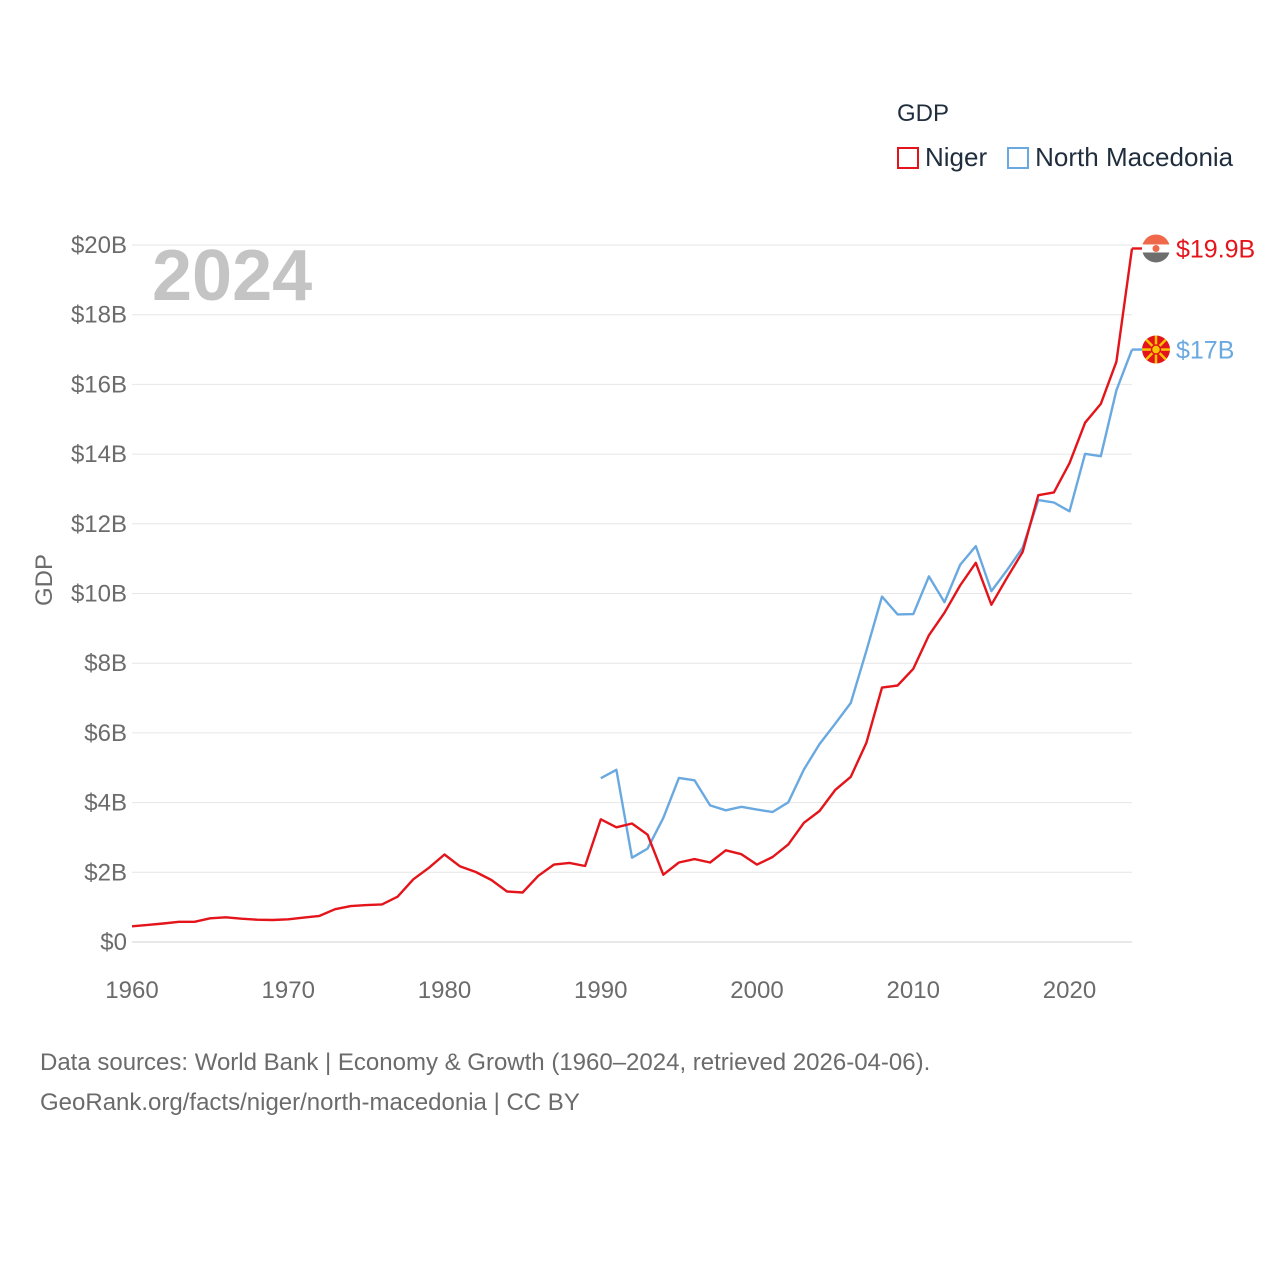 The image size is (1280, 1280). I want to click on x-tick-label: 1970, so click(288, 990).